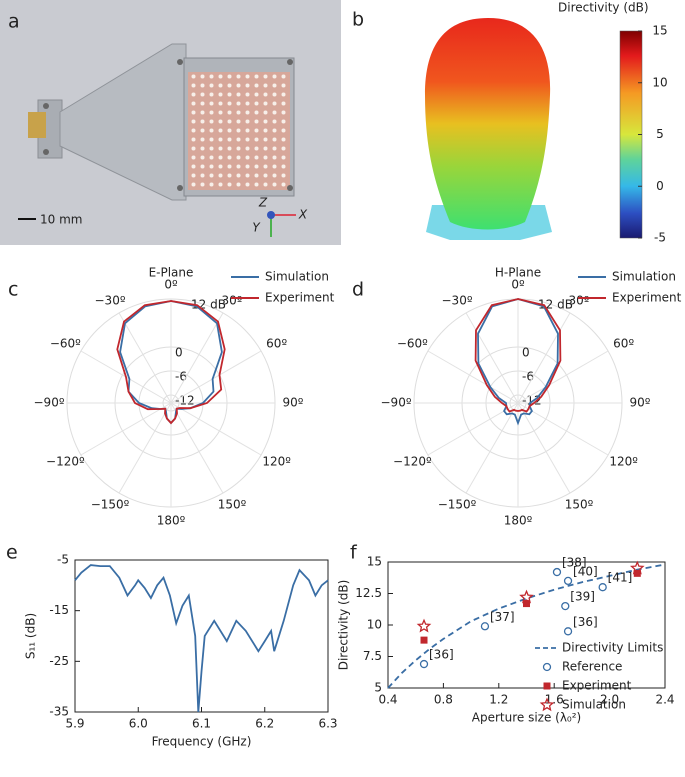 Image resolution: width=685 pixels, height=777 pixels. I want to click on panel-letter: a, so click(14, 22).